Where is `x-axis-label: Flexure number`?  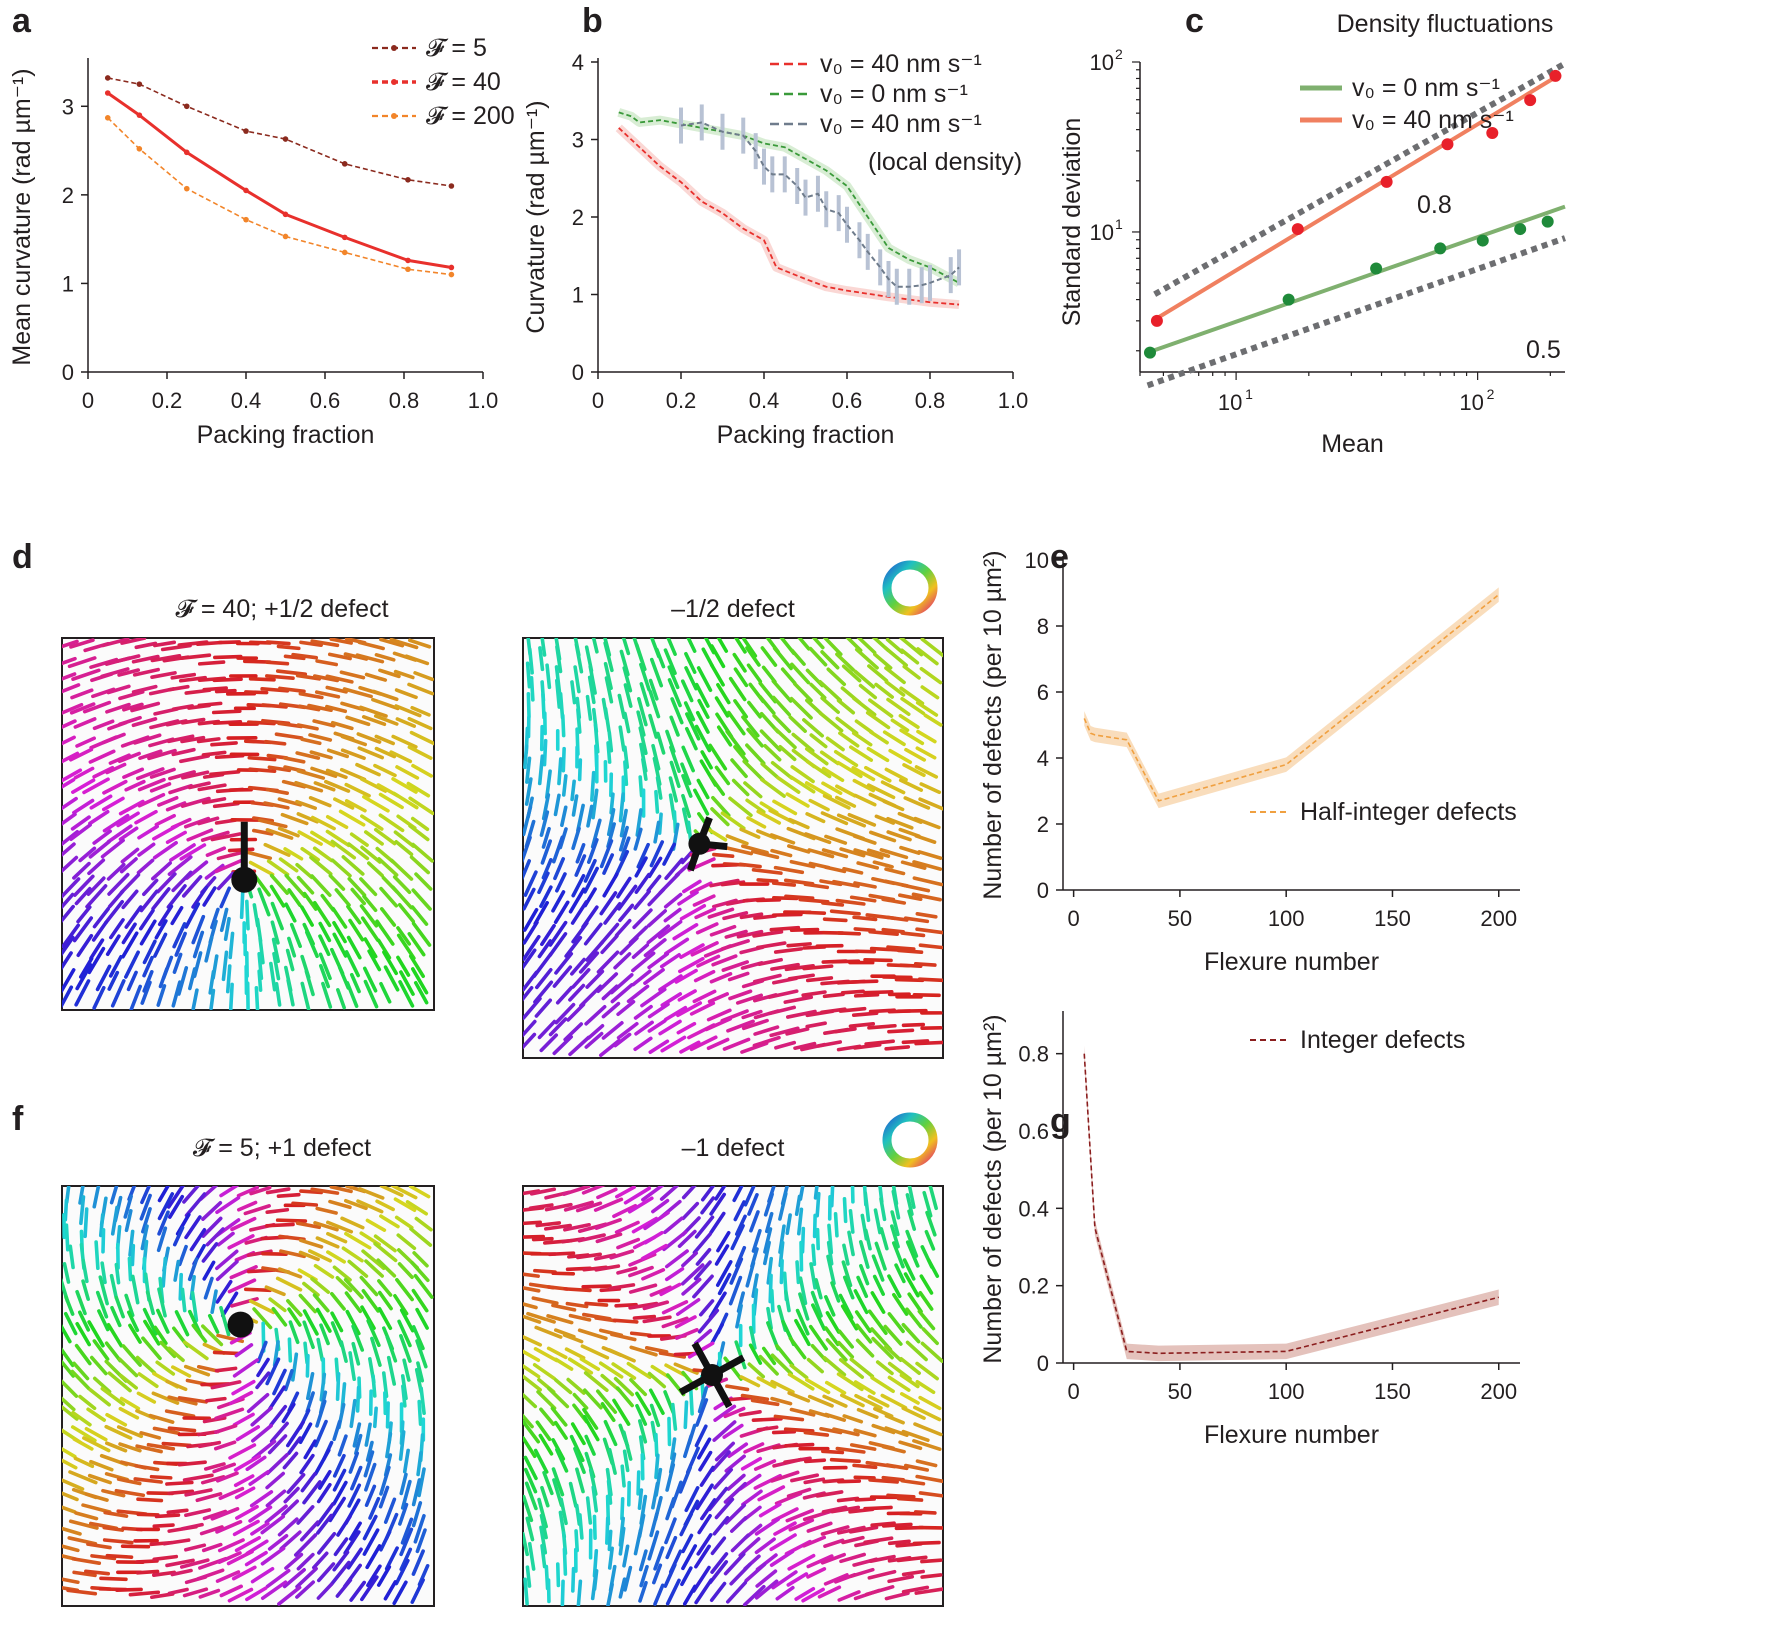 x-axis-label: Flexure number is located at coordinates (1291, 962).